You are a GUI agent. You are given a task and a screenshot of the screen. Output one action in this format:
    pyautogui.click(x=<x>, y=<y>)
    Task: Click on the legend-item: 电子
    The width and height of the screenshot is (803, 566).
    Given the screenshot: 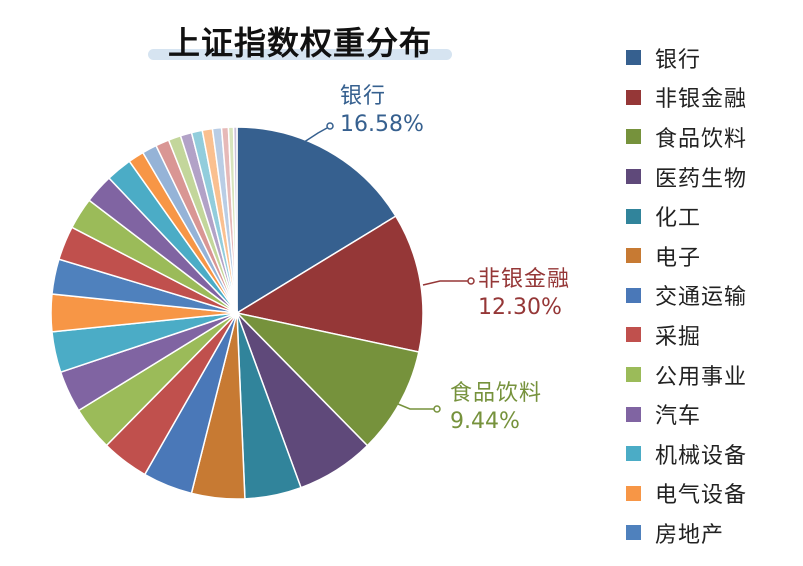 What is the action you would take?
    pyautogui.click(x=686, y=256)
    